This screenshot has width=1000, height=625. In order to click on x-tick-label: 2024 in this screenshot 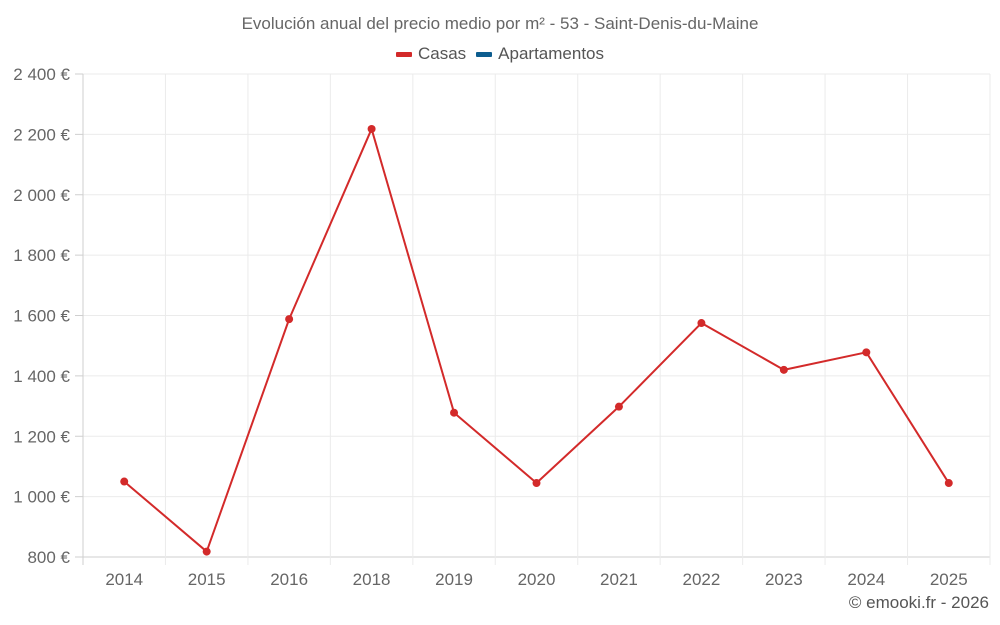, I will do `click(866, 579)`.